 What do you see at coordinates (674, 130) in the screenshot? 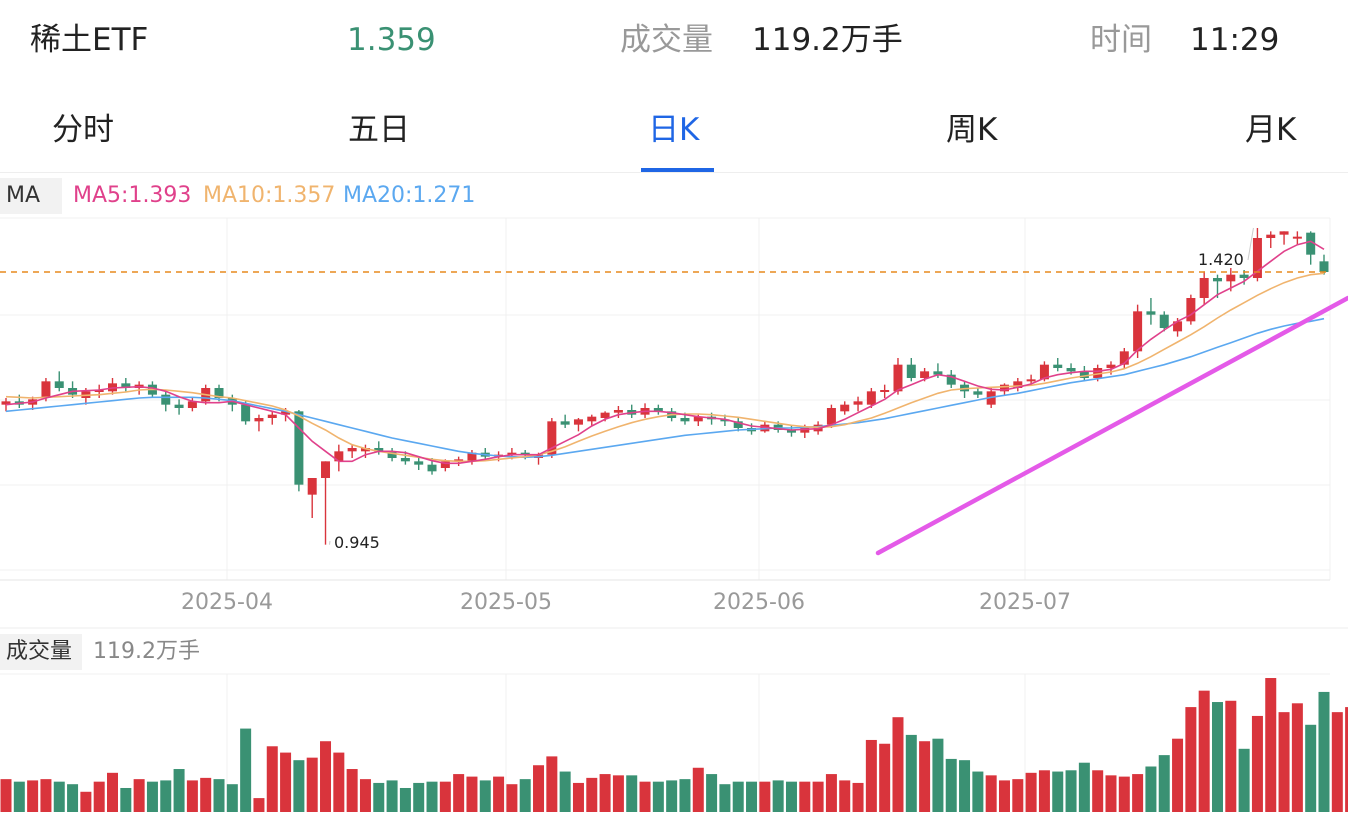
I see `tab-daily-k: 日K` at bounding box center [674, 130].